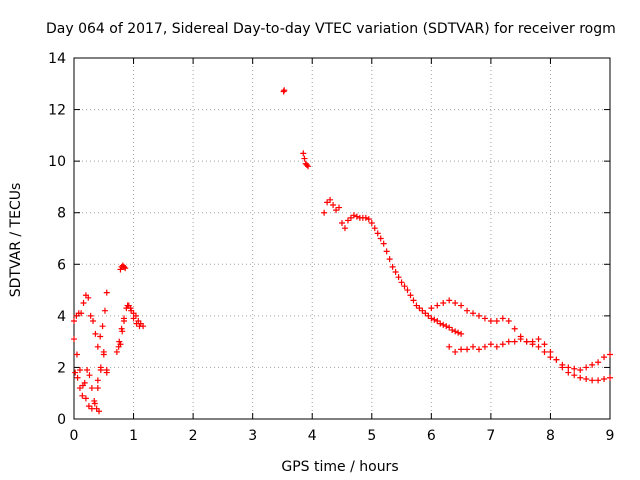  What do you see at coordinates (312, 436) in the screenshot?
I see `x-tick-label: 4` at bounding box center [312, 436].